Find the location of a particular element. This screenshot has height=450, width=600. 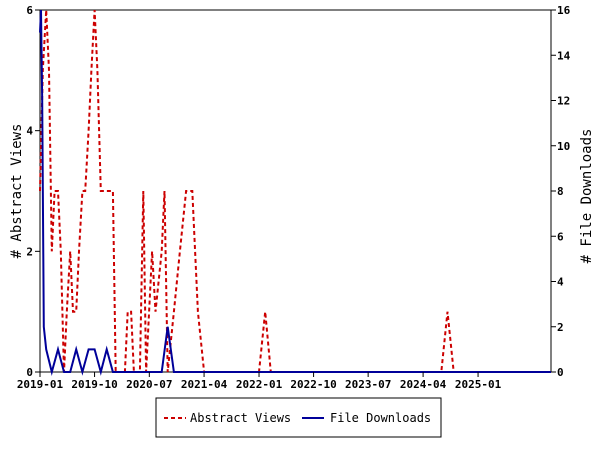

x-tick-label-4: 2022-01 is located at coordinates (259, 384).